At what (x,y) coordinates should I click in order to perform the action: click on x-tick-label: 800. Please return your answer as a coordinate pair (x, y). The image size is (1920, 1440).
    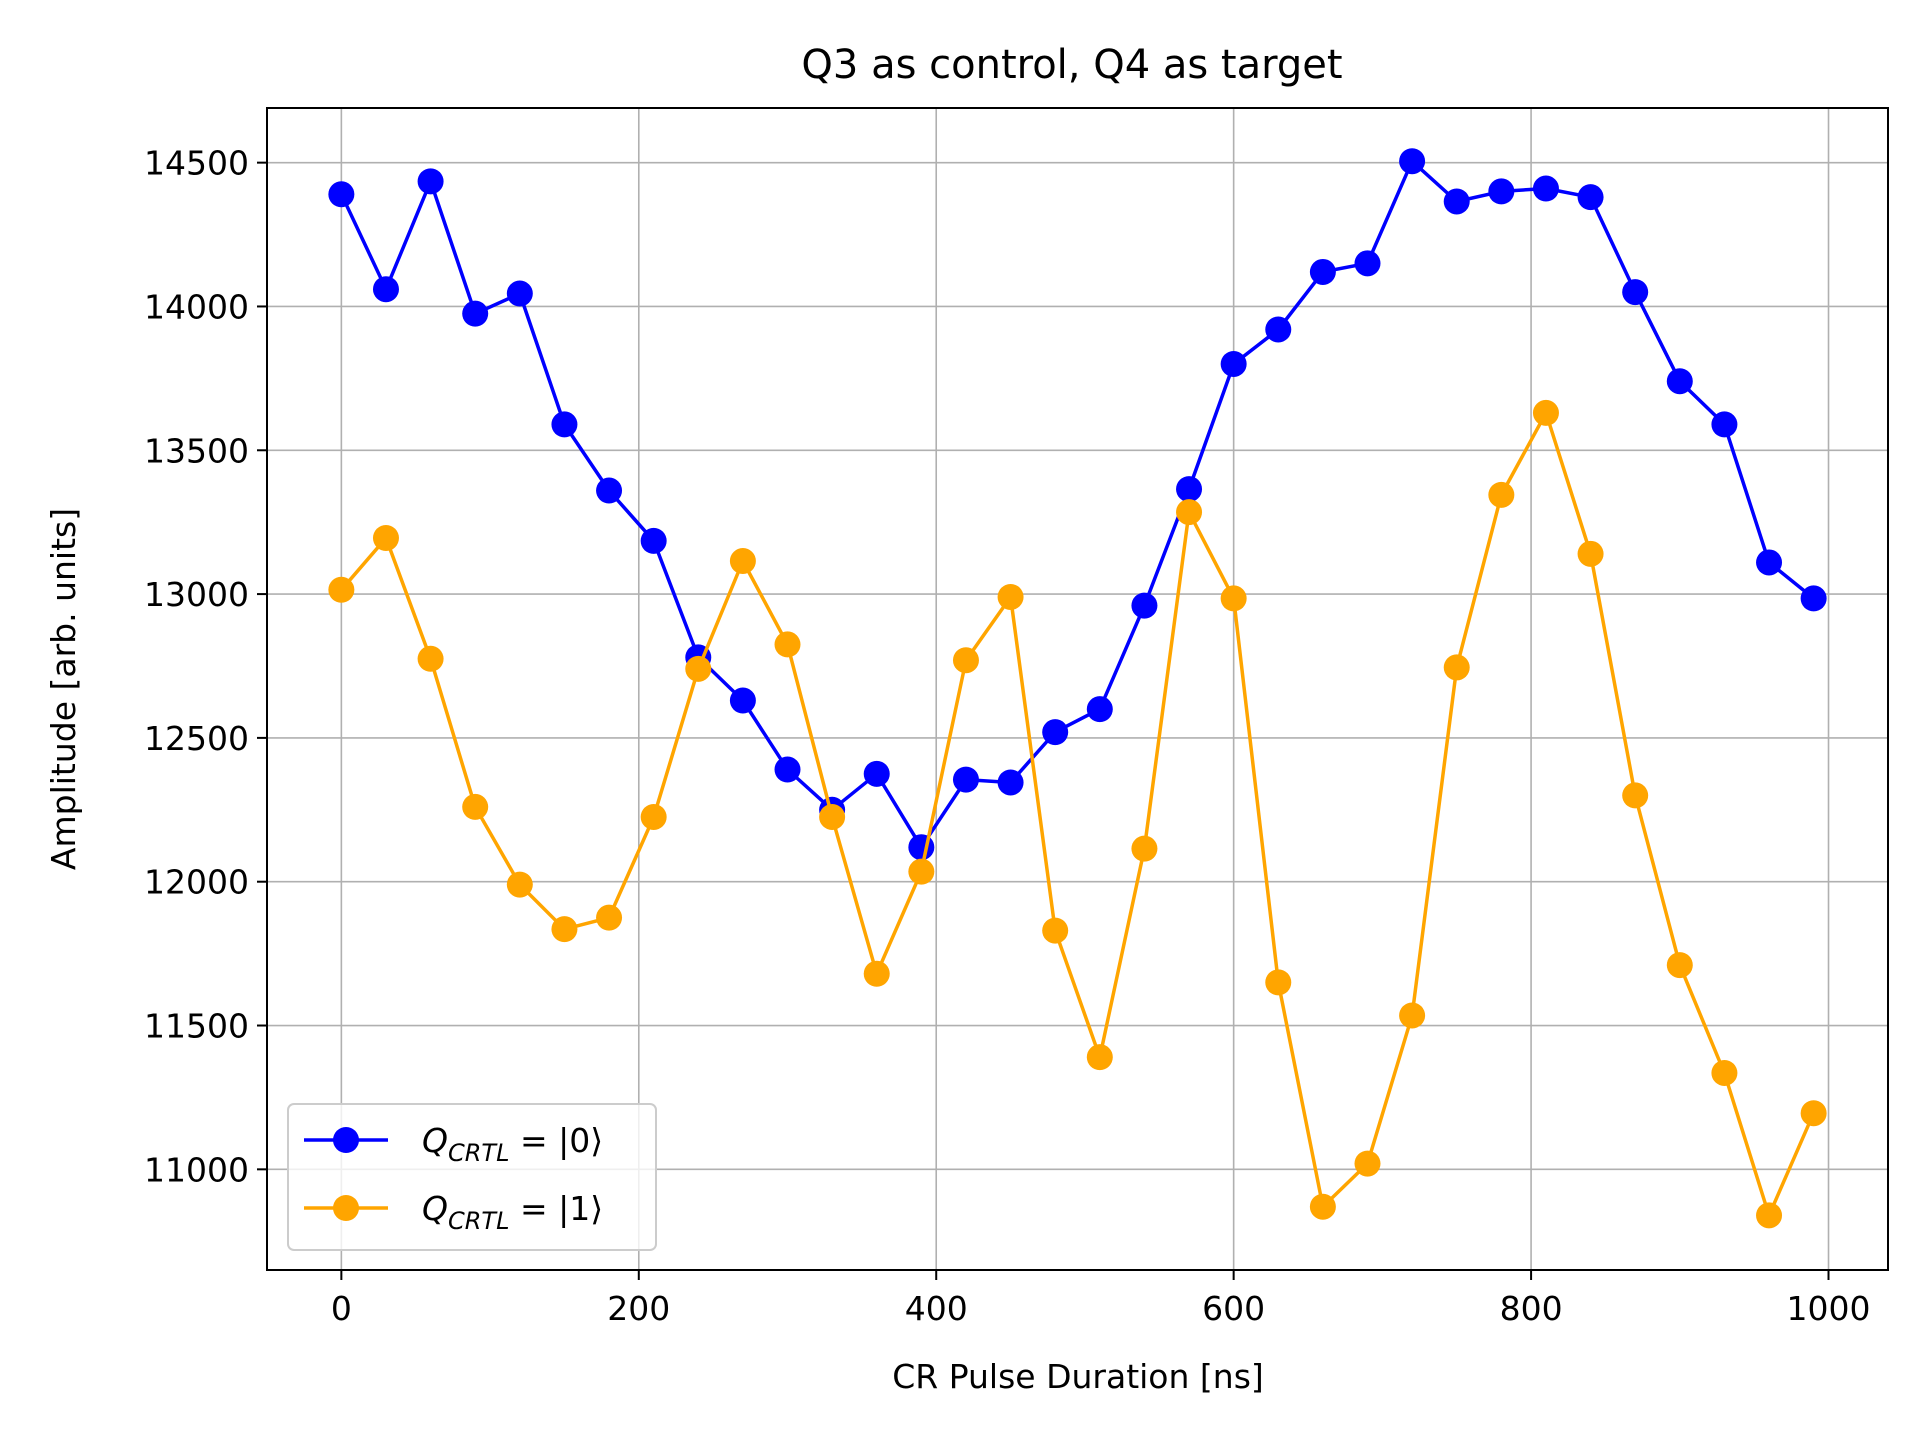
    Looking at the image, I should click on (1531, 1308).